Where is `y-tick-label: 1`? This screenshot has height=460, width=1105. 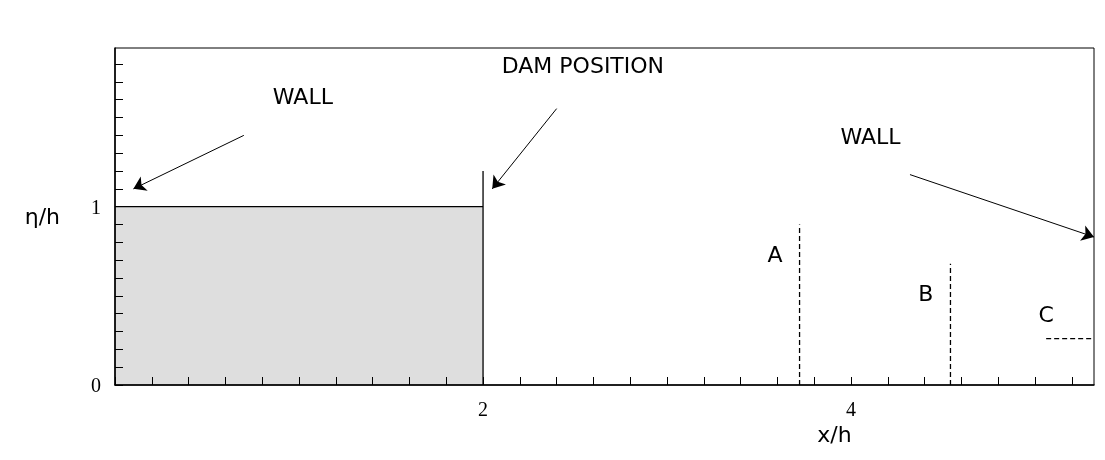 y-tick-label: 1 is located at coordinates (96, 206).